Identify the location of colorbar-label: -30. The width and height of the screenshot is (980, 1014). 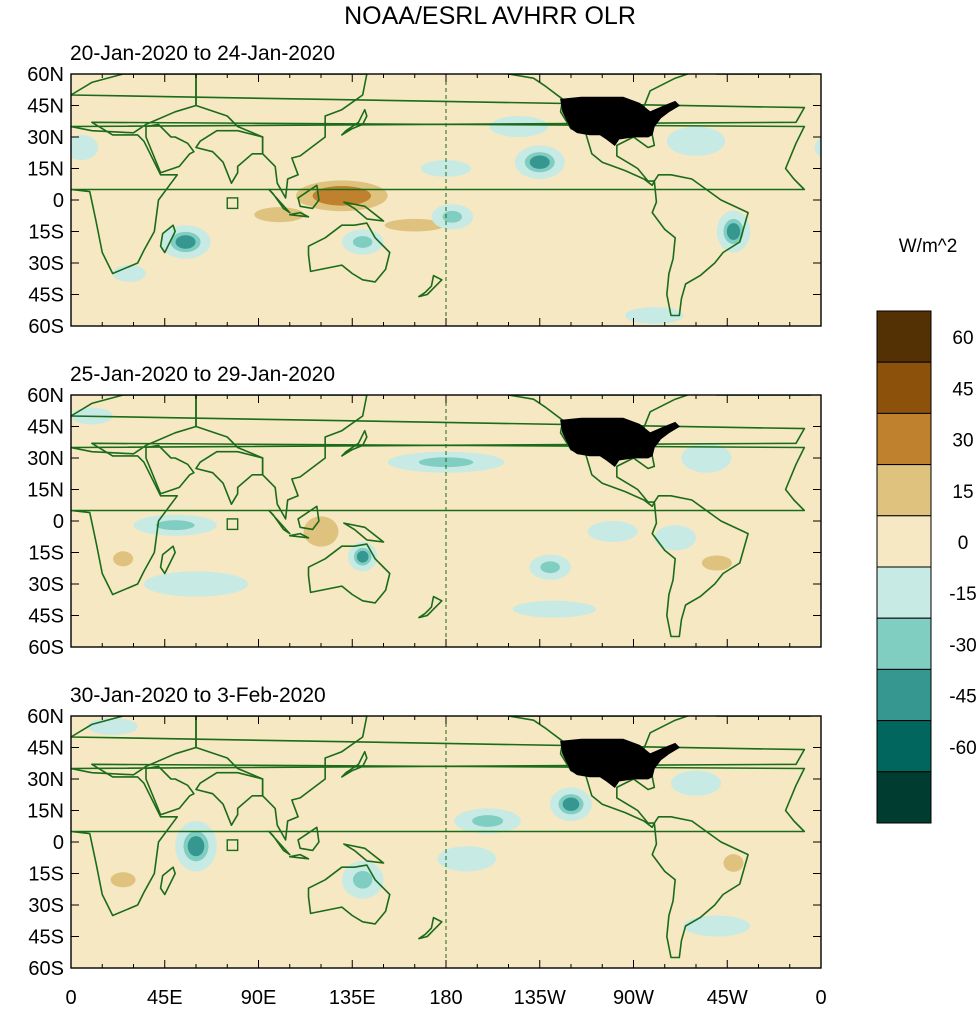
(962, 645).